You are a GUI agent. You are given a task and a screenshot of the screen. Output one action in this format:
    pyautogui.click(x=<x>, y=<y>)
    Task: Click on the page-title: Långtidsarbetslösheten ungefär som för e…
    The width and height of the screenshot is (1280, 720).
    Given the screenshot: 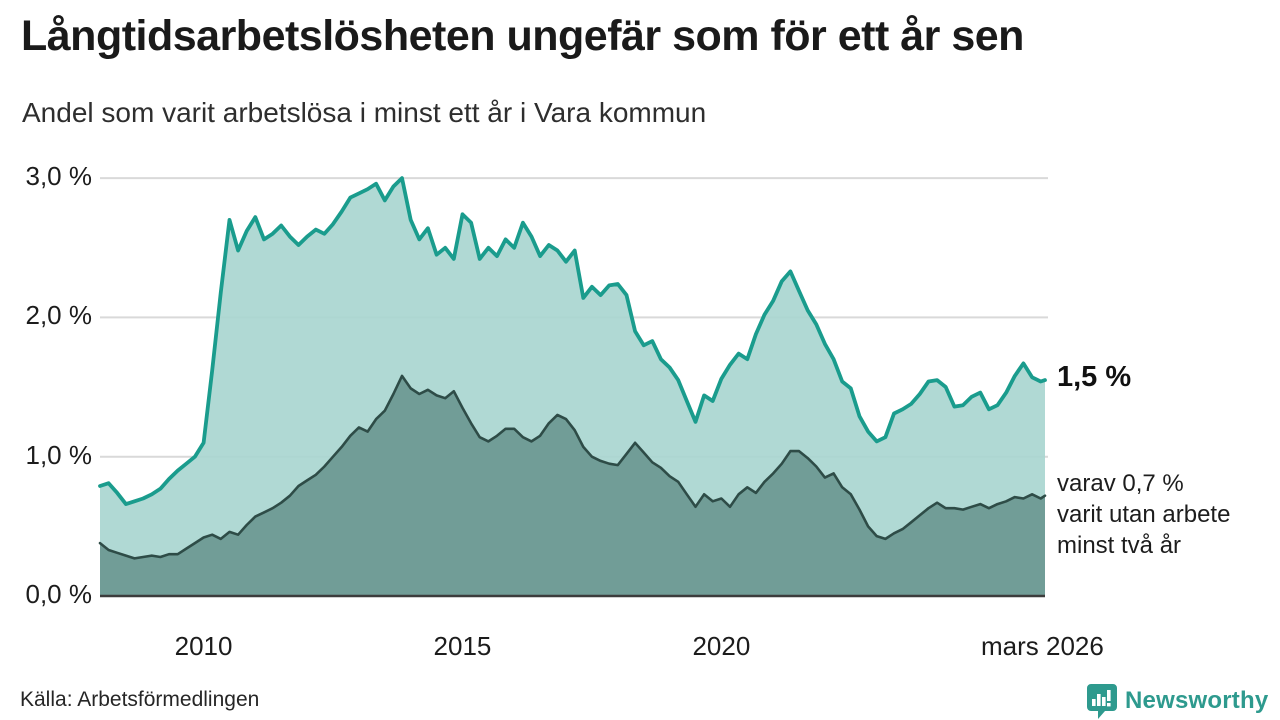 What is the action you would take?
    pyautogui.click(x=522, y=36)
    